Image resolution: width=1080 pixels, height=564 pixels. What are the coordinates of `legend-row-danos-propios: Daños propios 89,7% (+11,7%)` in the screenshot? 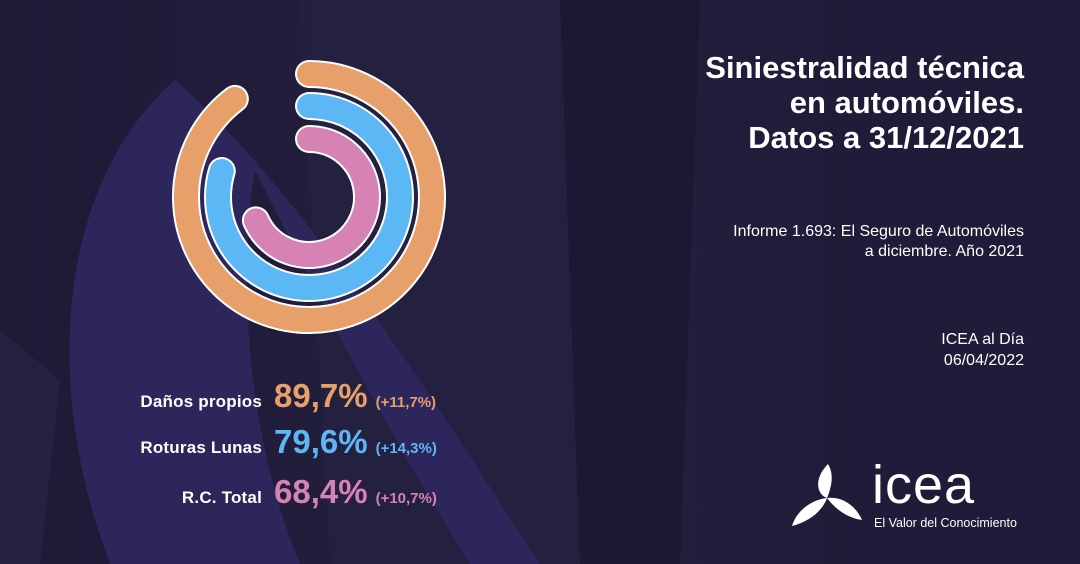 It's located at (218, 397).